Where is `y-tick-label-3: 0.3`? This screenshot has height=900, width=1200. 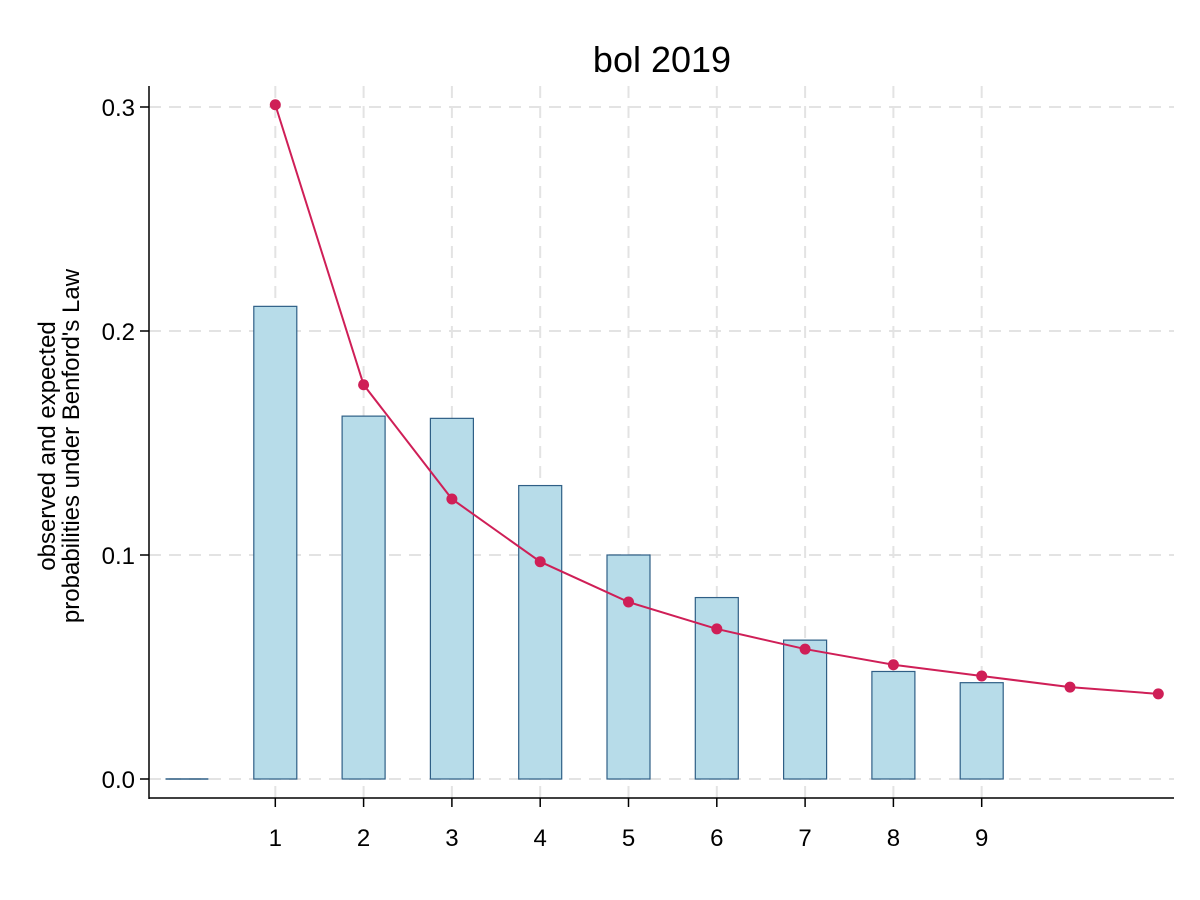
y-tick-label-3: 0.3 is located at coordinates (118, 108).